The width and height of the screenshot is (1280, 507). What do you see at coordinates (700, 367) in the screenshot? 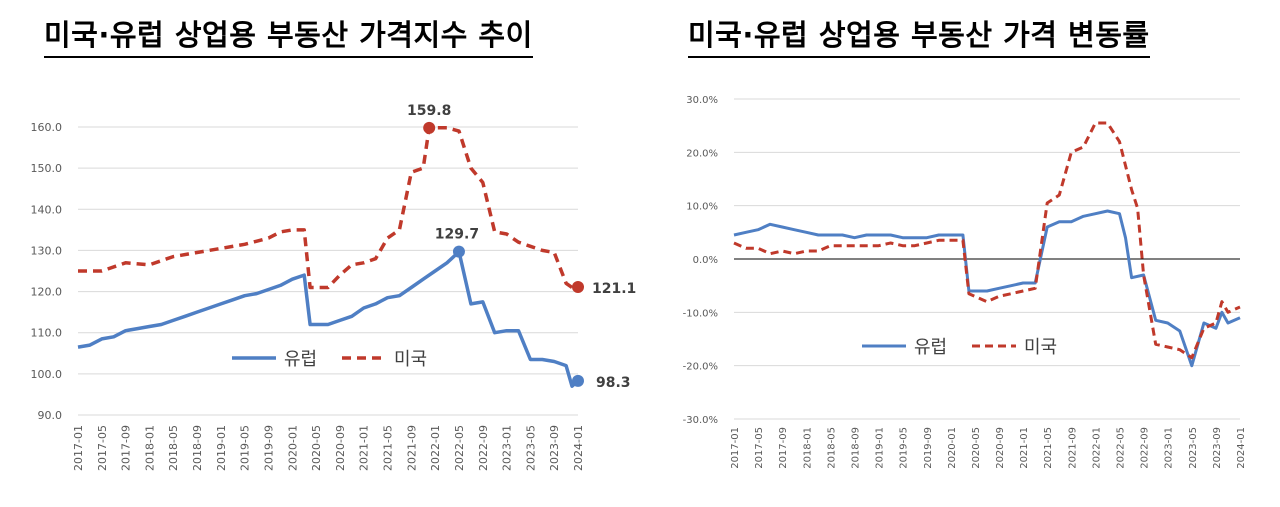
I see `y-tick-label: -20.0%` at bounding box center [700, 367].